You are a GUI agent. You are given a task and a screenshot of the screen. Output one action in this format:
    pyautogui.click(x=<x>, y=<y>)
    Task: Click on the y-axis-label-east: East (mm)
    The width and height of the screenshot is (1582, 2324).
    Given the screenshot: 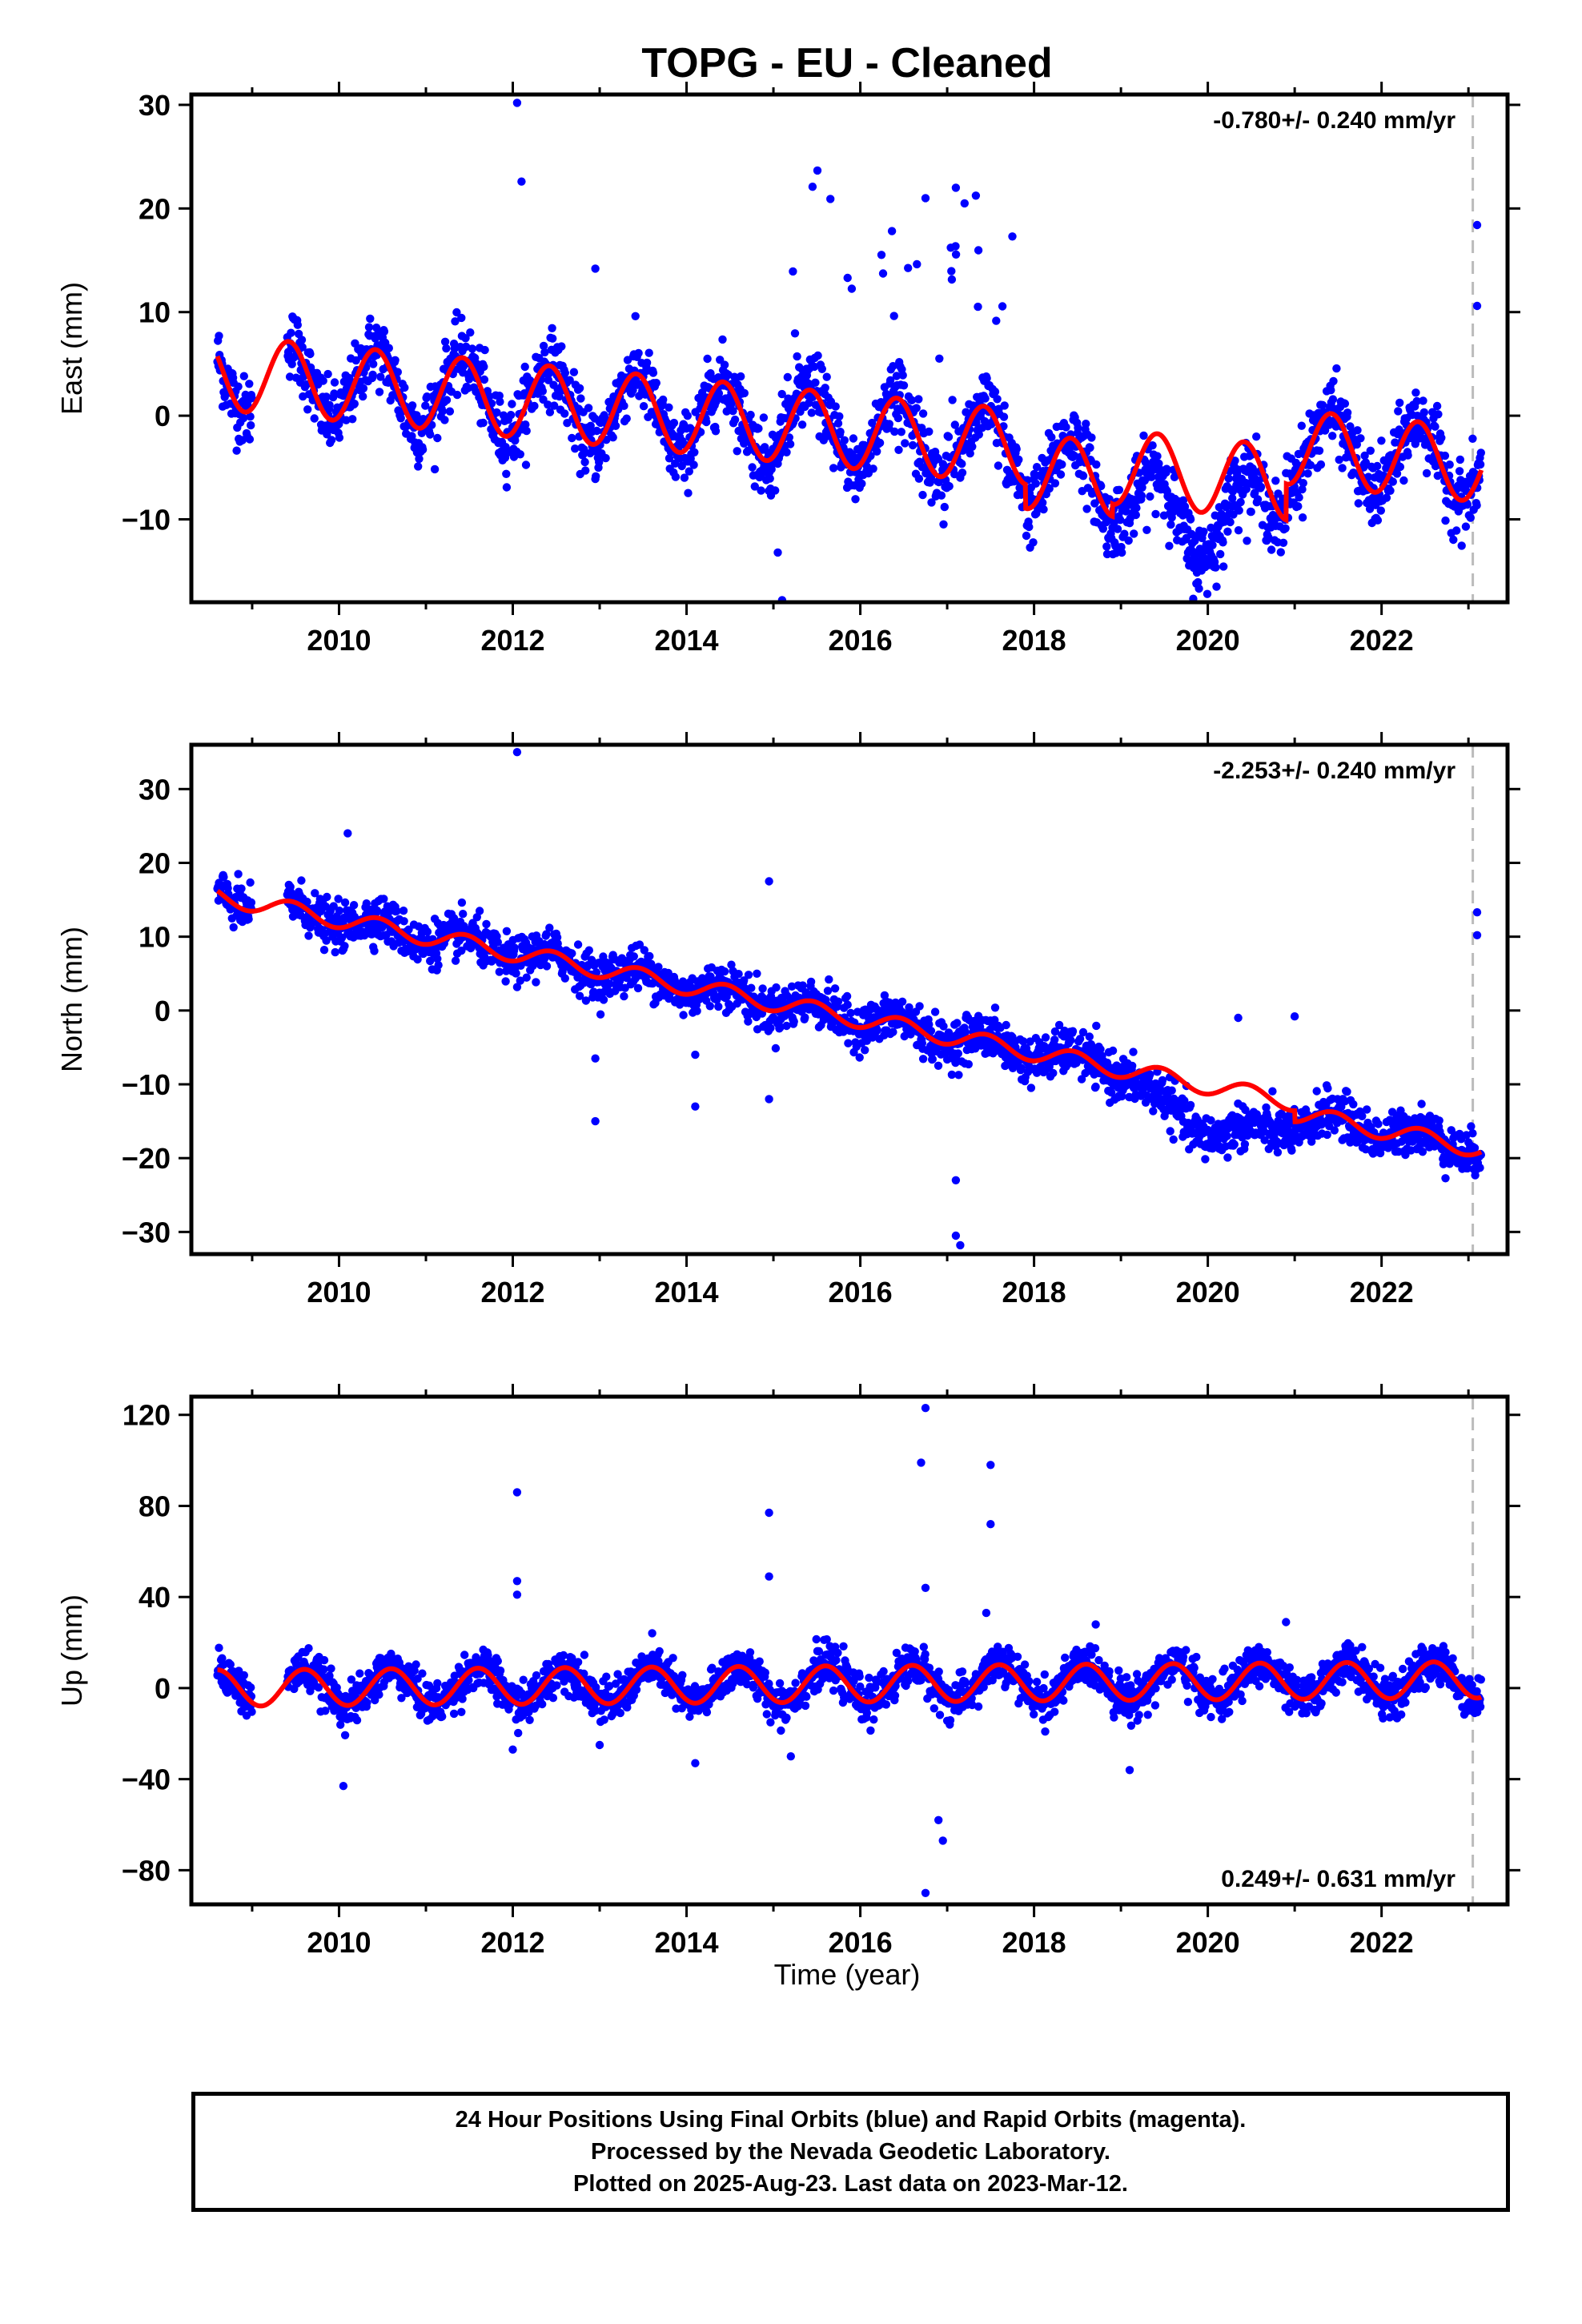 What is the action you would take?
    pyautogui.click(x=71, y=348)
    